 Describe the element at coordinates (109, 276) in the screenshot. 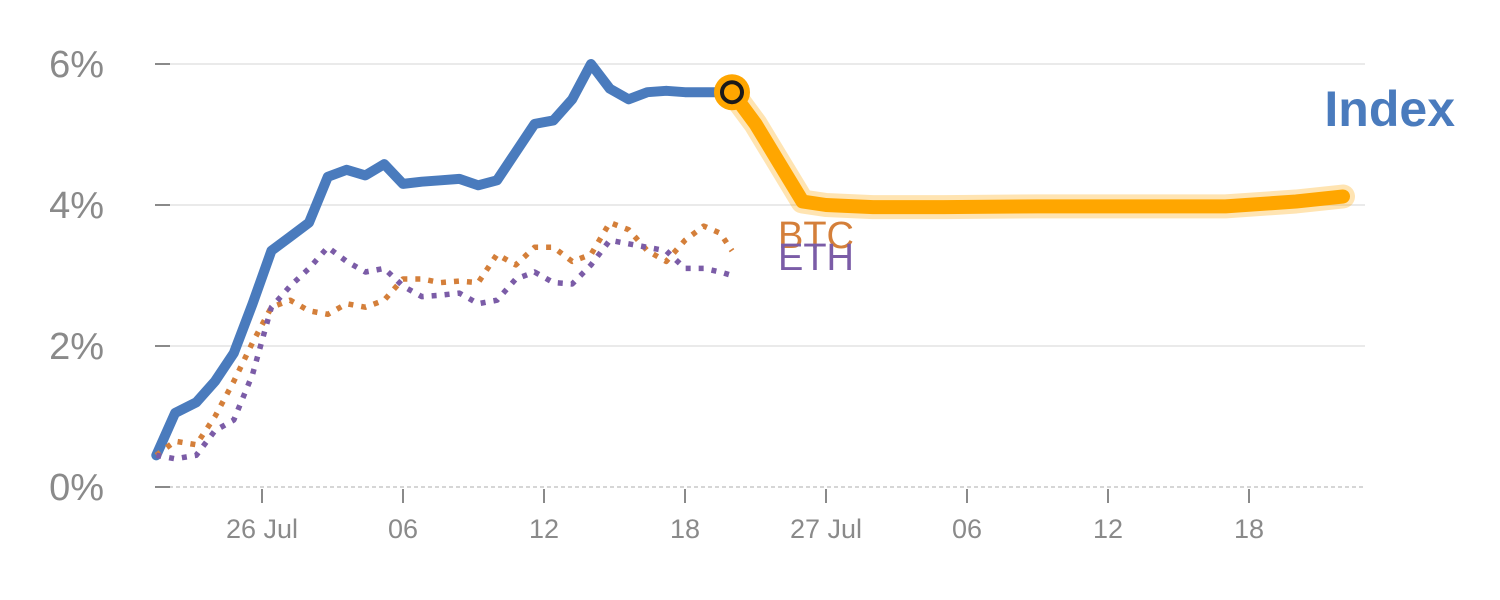

I see `y-axis: 0% 2% 4% 6%` at that location.